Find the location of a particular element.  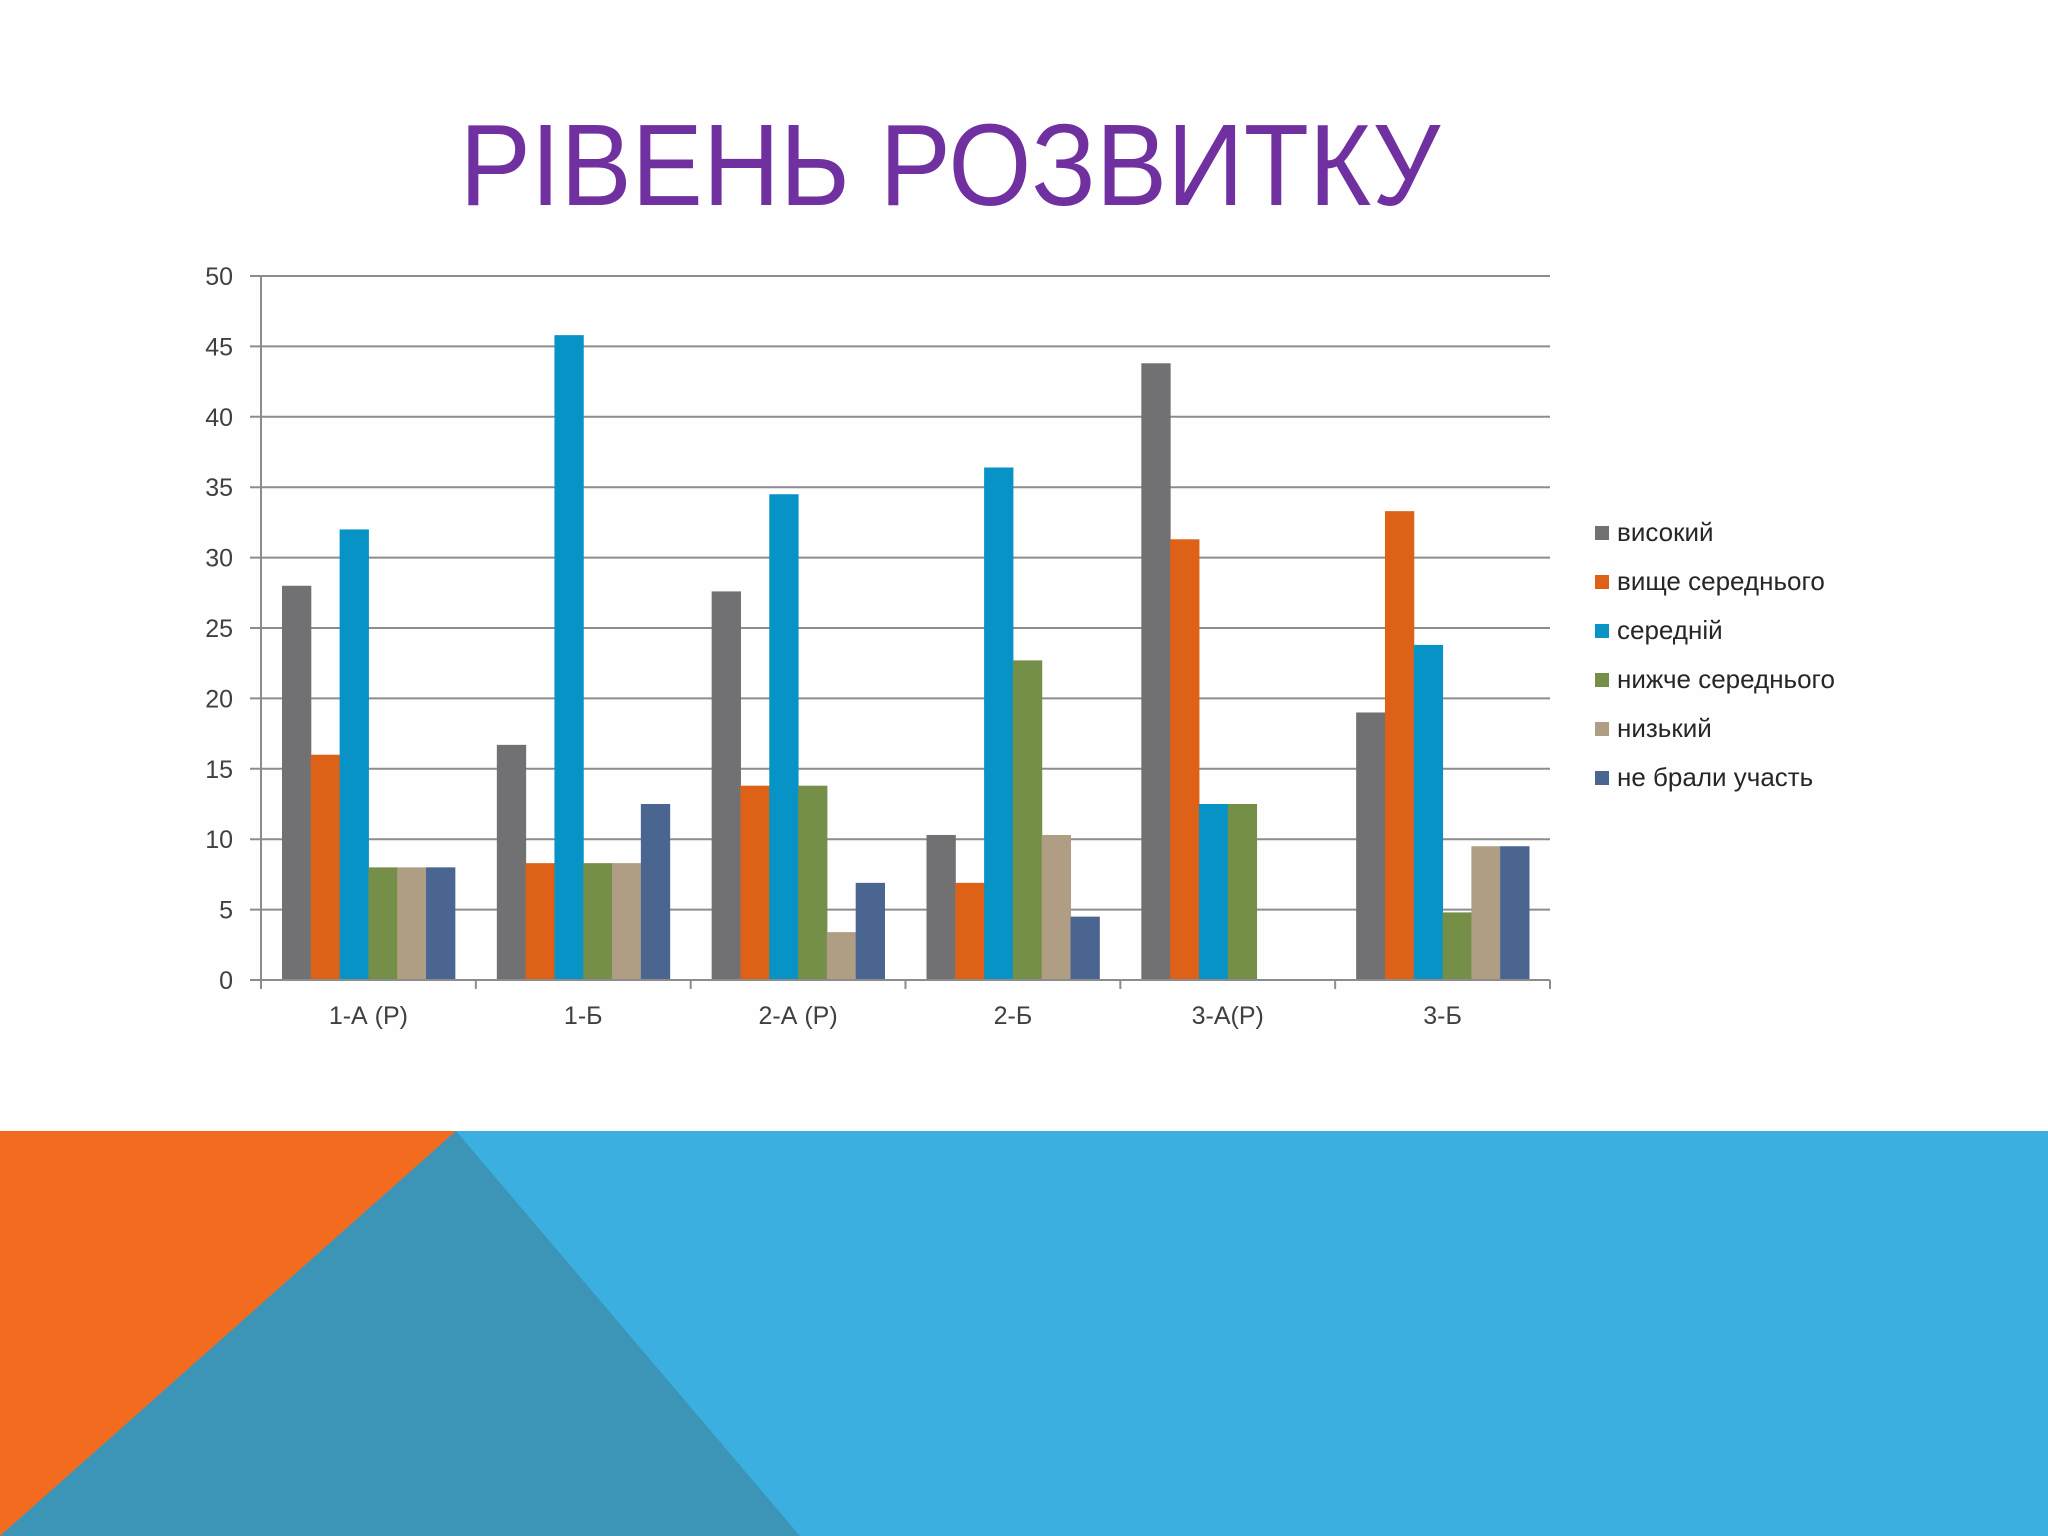

y-tick-label: 10 is located at coordinates (219, 840).